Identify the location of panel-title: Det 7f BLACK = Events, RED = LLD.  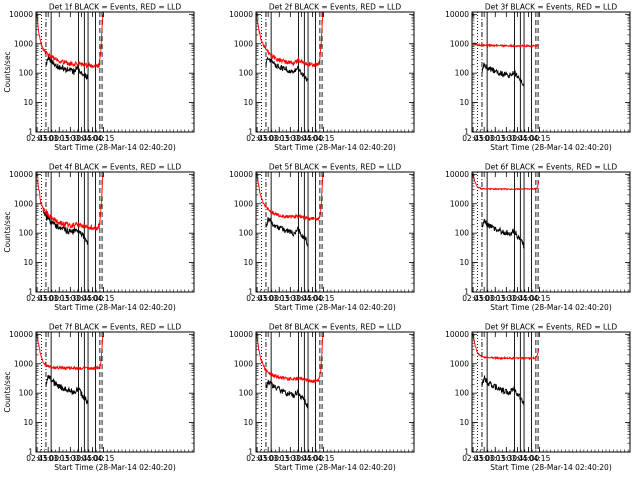
(115, 327).